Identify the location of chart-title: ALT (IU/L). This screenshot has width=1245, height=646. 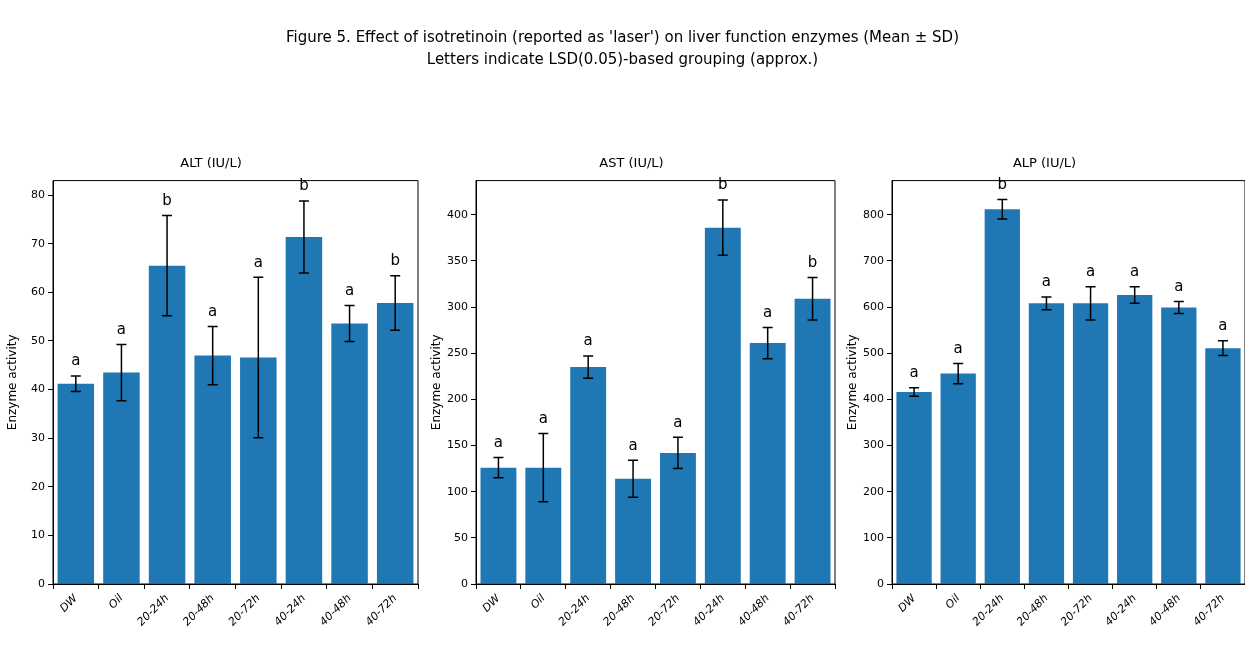
(211, 163).